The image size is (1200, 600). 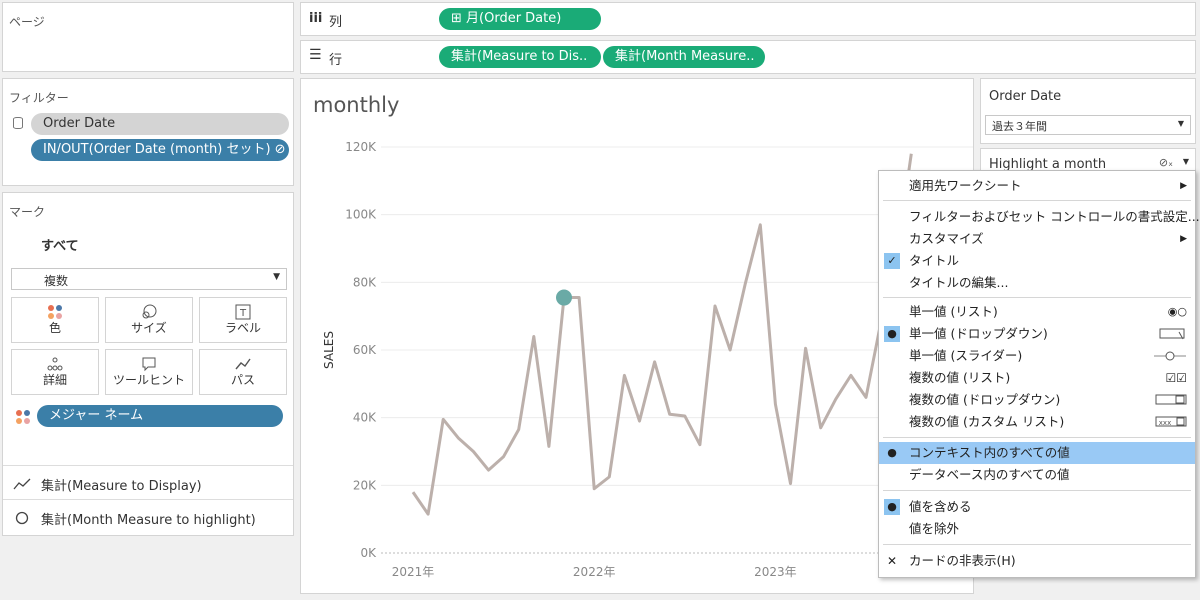 I want to click on y-tick-label: 80K, so click(x=365, y=282).